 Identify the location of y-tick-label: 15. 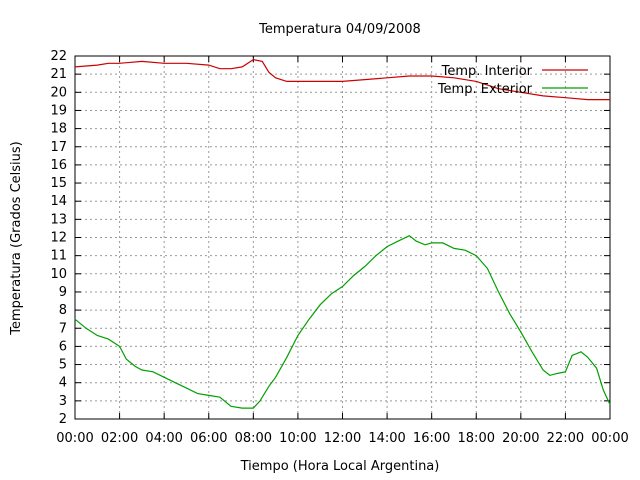
(58, 183).